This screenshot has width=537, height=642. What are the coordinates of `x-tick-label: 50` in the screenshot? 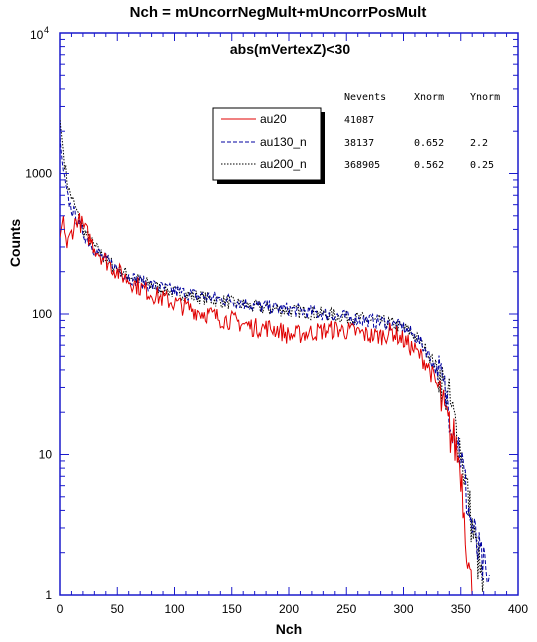 It's located at (118, 609).